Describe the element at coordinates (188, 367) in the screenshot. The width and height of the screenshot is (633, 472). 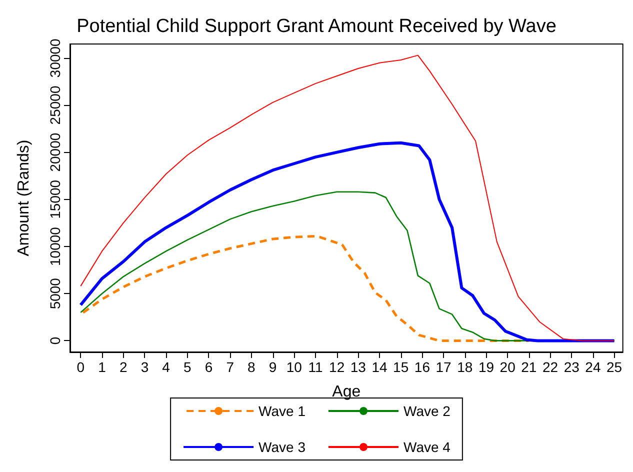
I see `x-tick-label: 5` at that location.